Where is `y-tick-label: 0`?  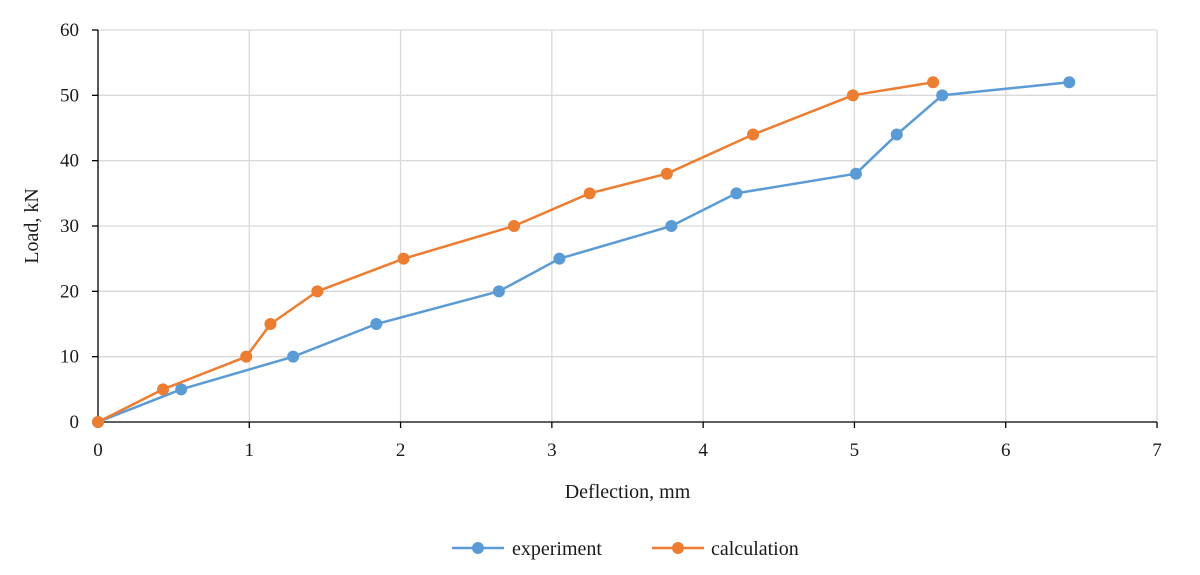 y-tick-label: 0 is located at coordinates (75, 422).